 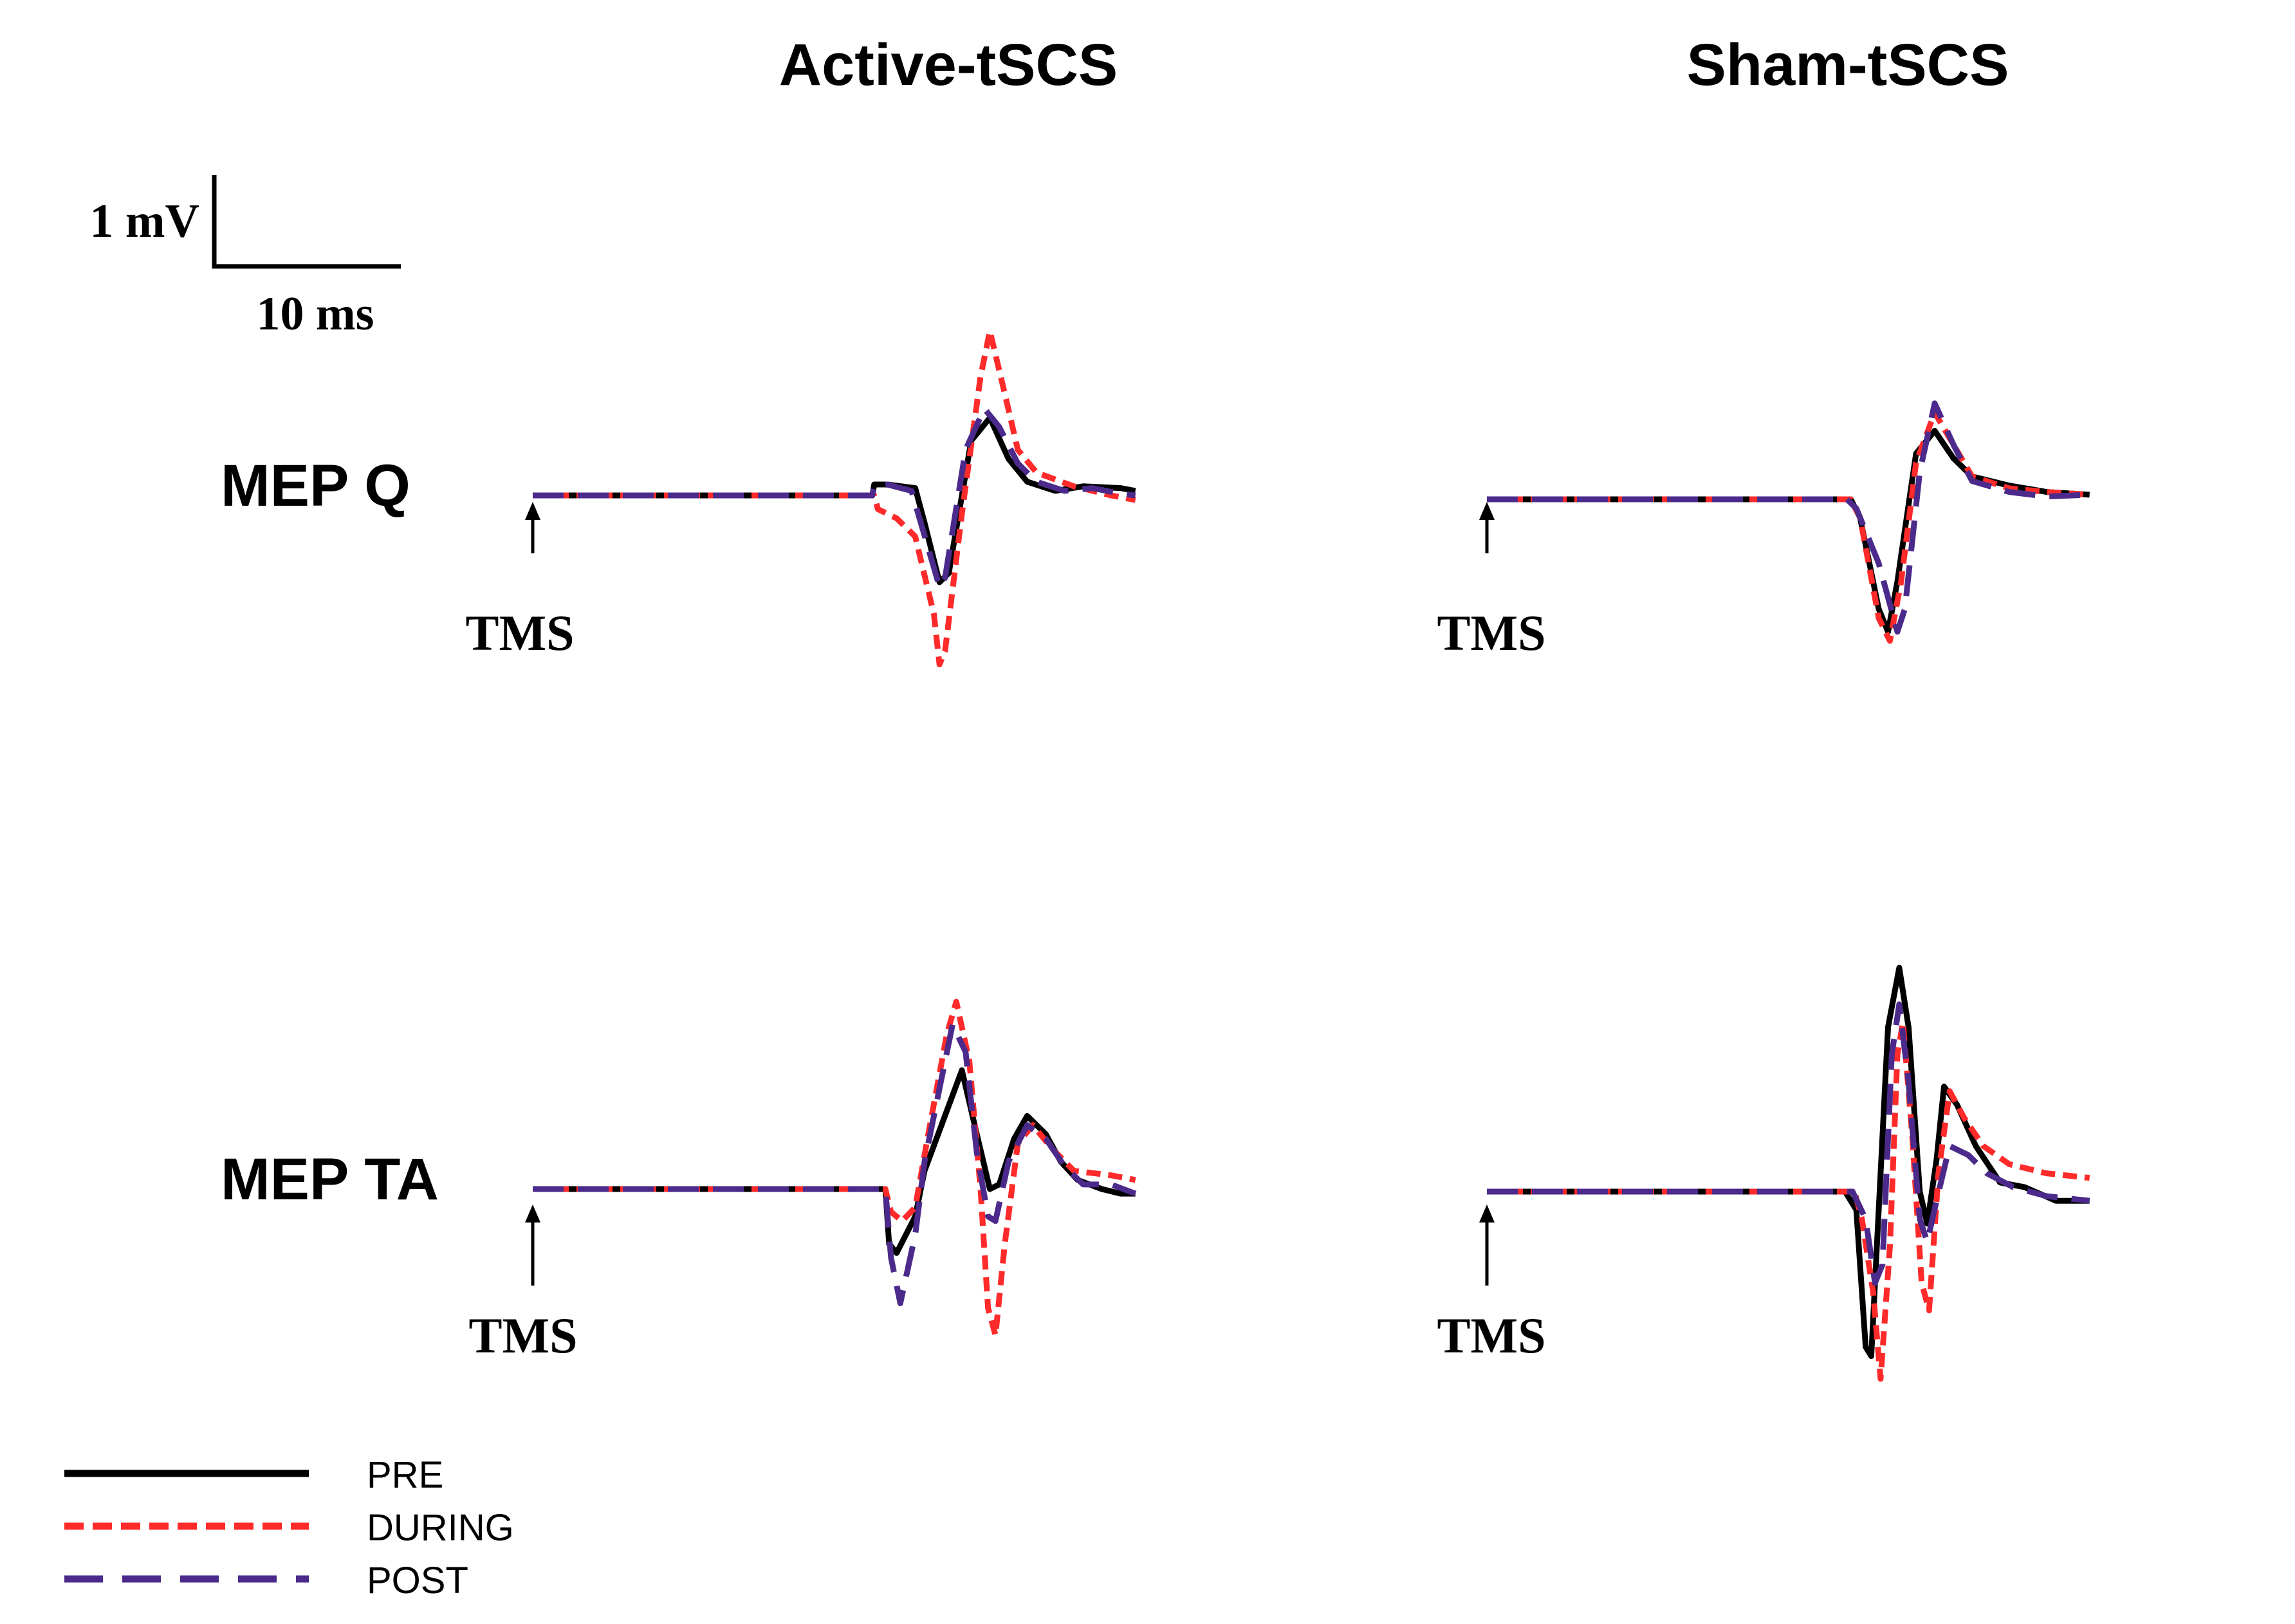 What do you see at coordinates (1491, 1283) in the screenshot?
I see `tms-marker-sham-ta: TMS` at bounding box center [1491, 1283].